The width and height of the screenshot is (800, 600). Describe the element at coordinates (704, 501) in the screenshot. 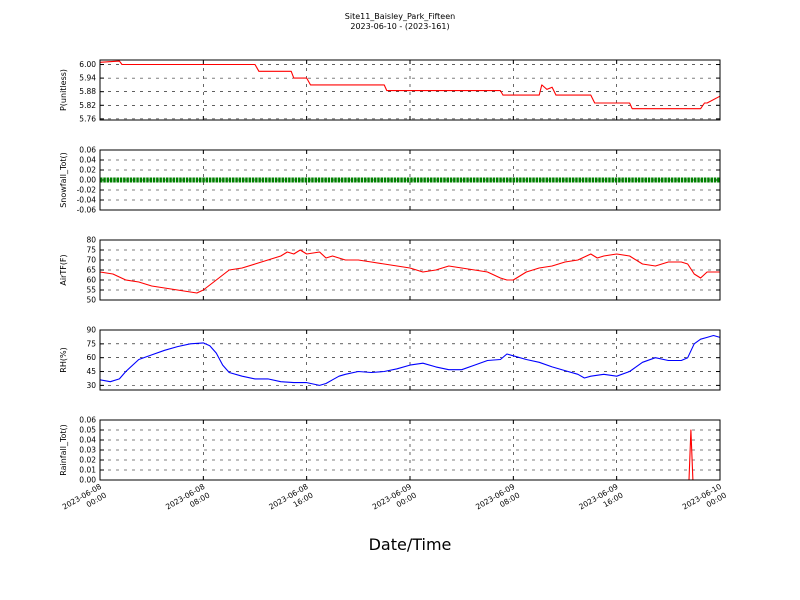

I see `x-tick-label: 2023-06-1000:00` at that location.